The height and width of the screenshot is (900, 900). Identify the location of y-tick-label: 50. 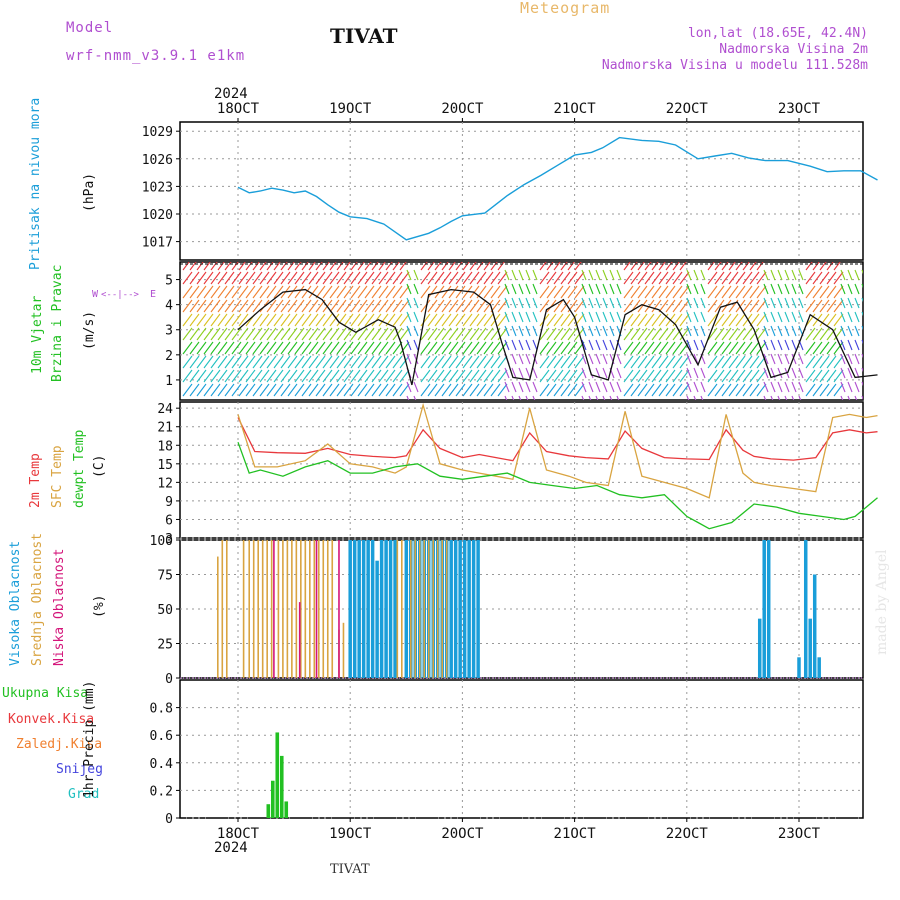
(165, 610).